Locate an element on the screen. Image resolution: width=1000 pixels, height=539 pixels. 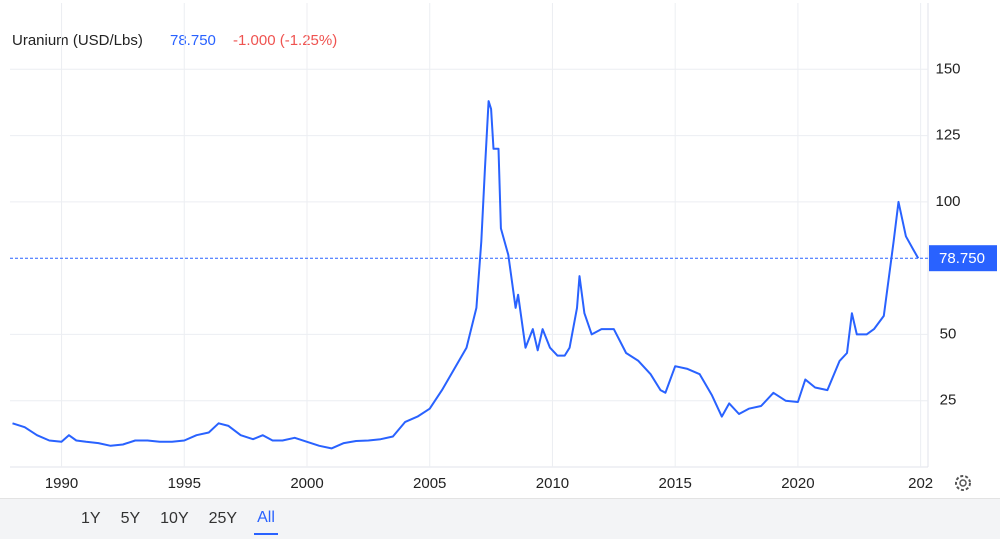
current-price-label: 78.750 is located at coordinates (962, 258).